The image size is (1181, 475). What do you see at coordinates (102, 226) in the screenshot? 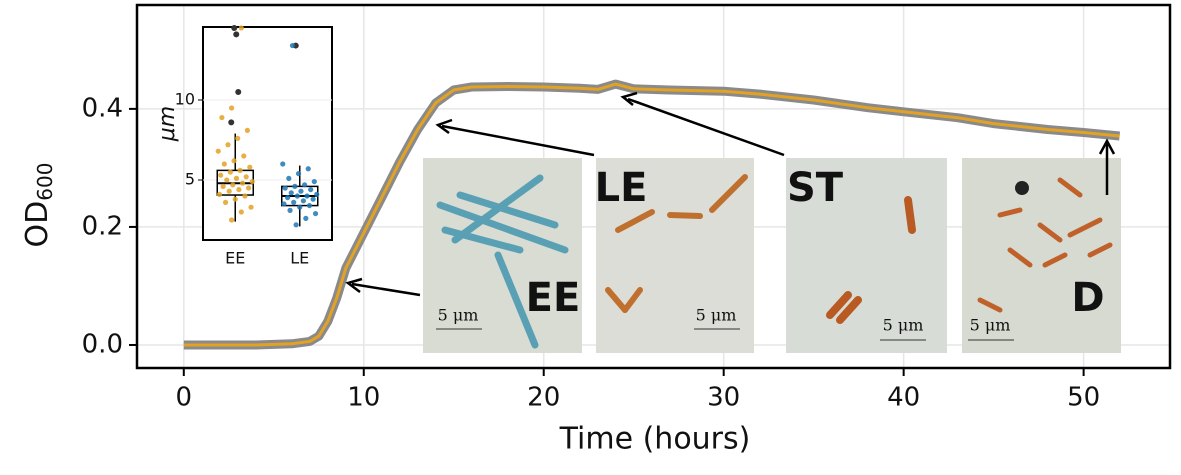
I see `y-tick-label: 0.2` at bounding box center [102, 226].